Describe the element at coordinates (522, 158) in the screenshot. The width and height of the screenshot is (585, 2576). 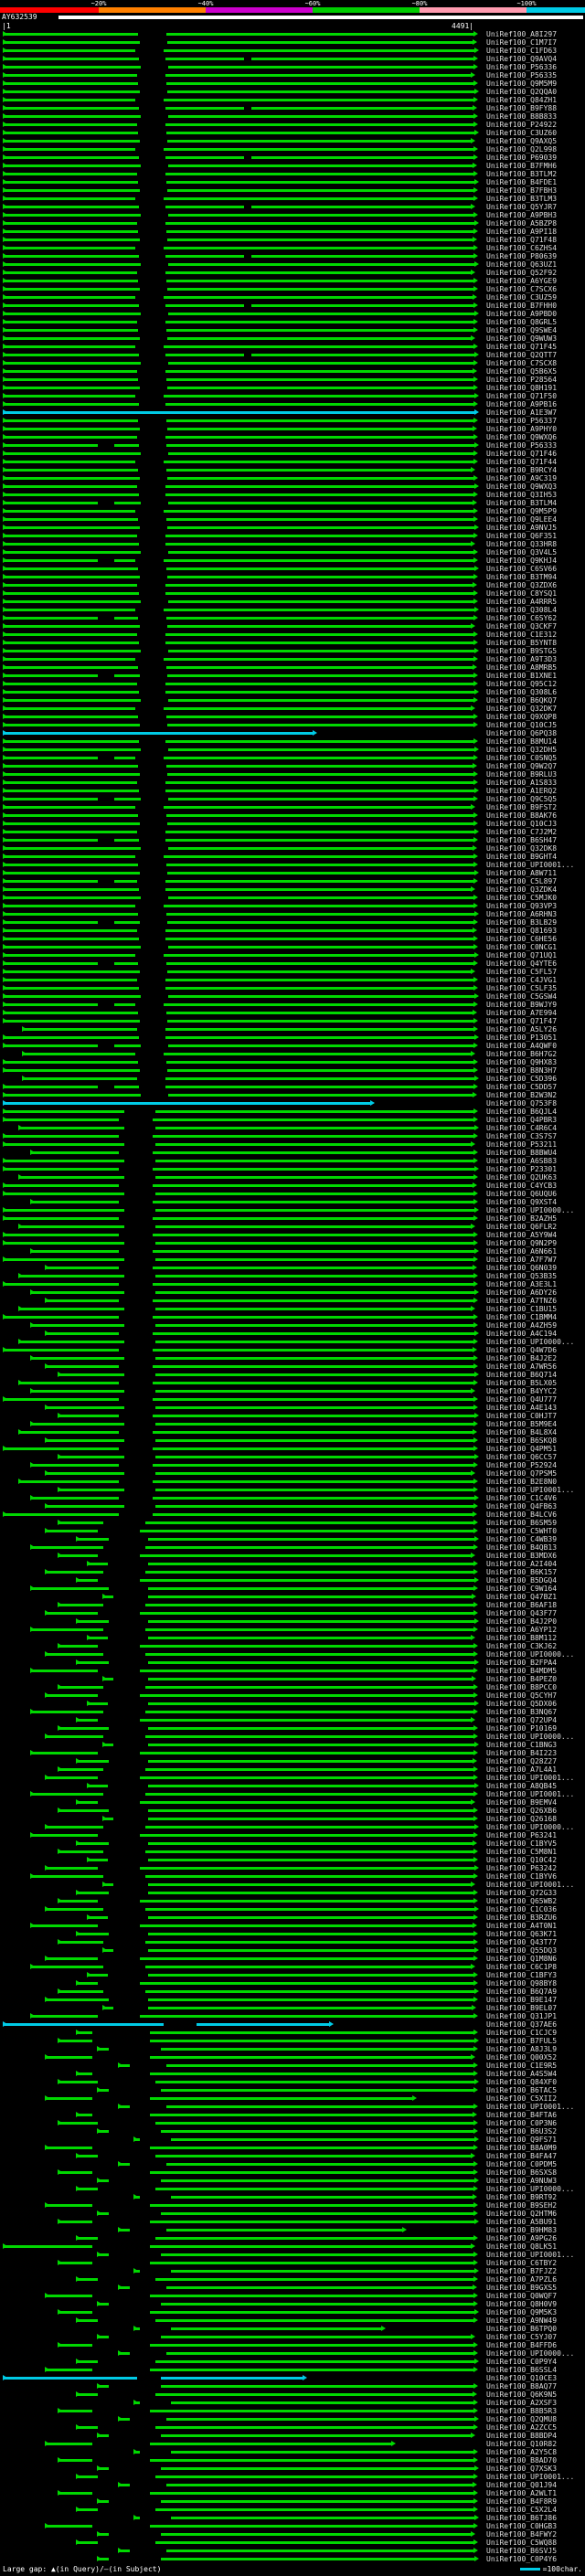
I see `hit-label: UniRef100_P69039` at that location.